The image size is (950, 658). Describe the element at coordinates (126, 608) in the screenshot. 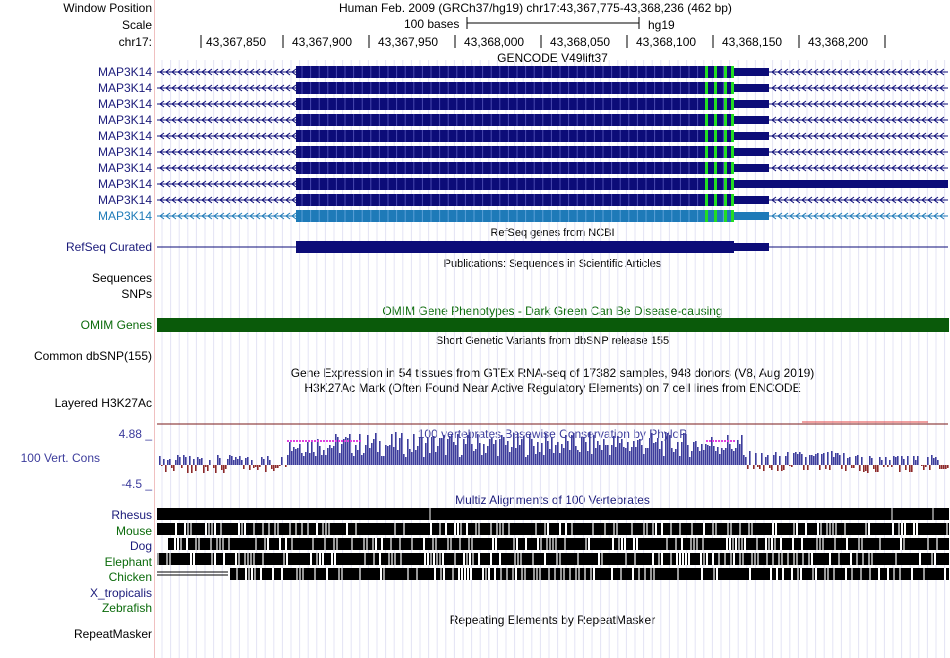

I see `multiz-species-label: Zebrafish` at that location.